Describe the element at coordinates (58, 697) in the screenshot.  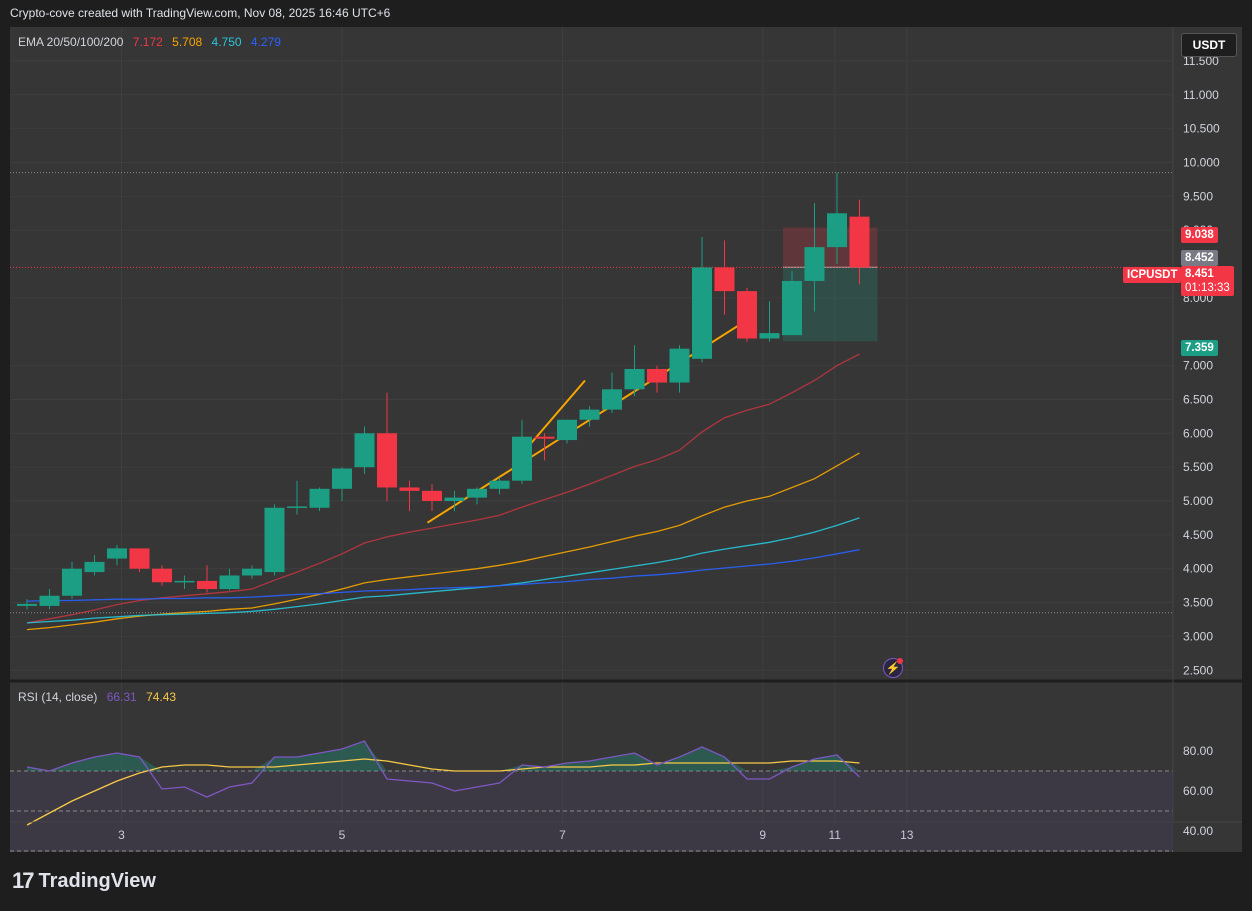
I see `rsi-legend-label: RSI (14, close)` at that location.